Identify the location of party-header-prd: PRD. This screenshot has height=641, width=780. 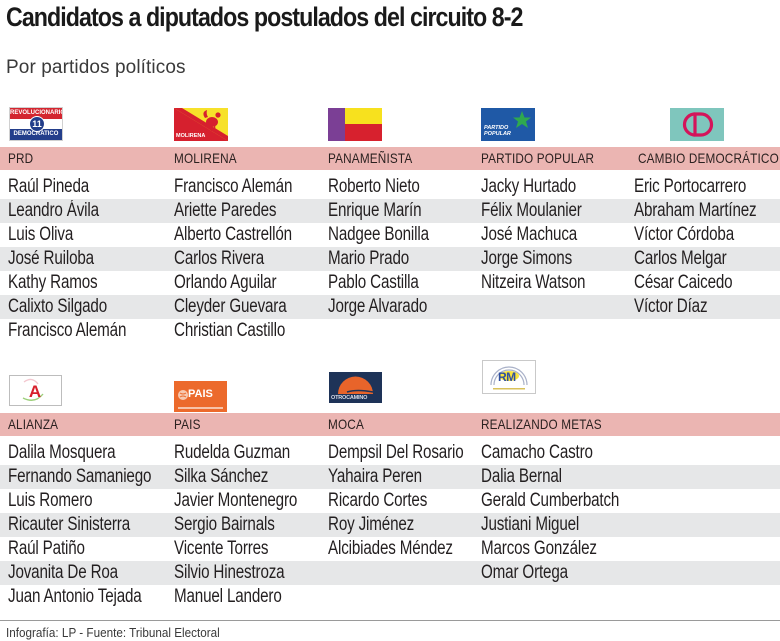
(21, 158).